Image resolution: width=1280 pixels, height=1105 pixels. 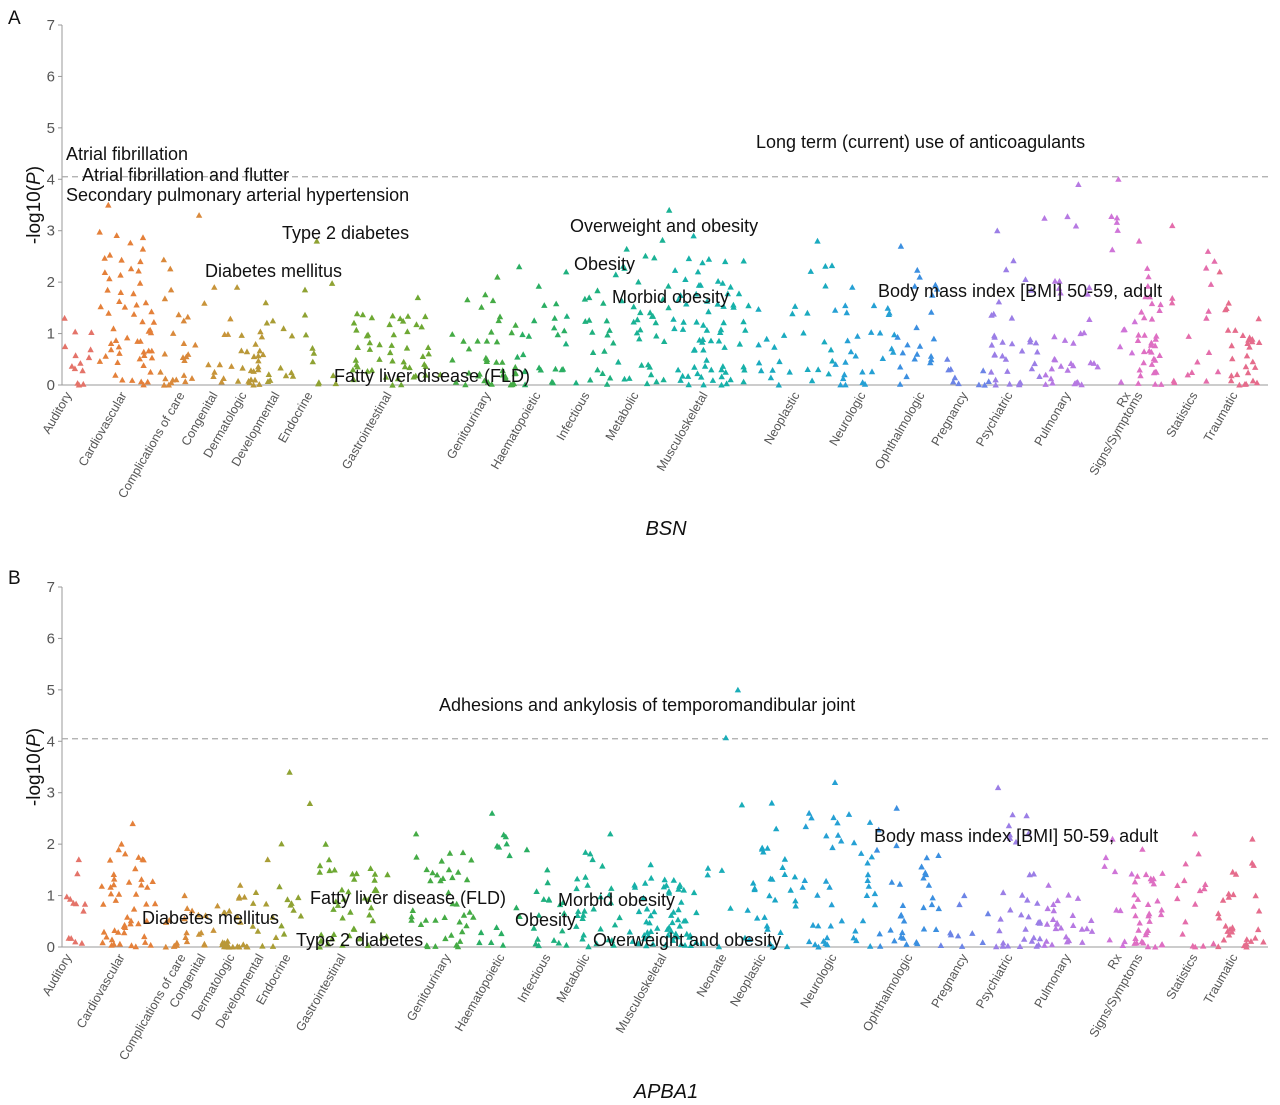 What do you see at coordinates (1221, 417) in the screenshot?
I see `x-category-label: Traumatic` at bounding box center [1221, 417].